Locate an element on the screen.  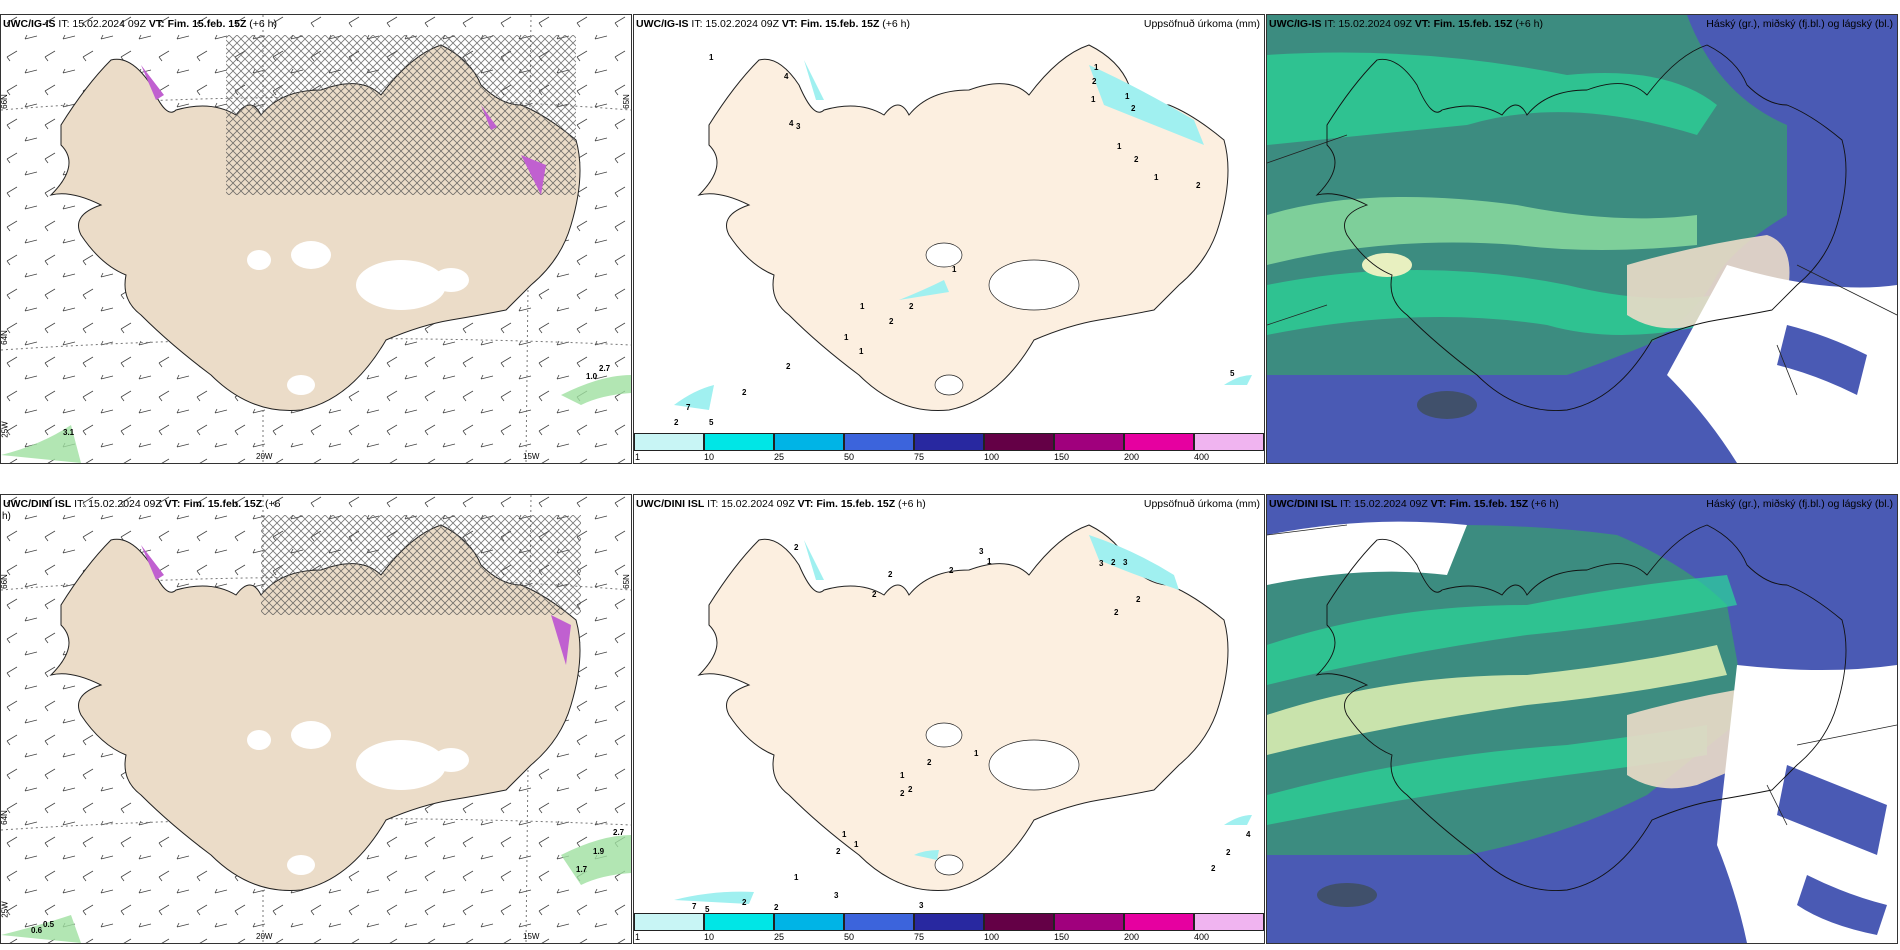
lon-label-15w: 15W is located at coordinates (531, 456).